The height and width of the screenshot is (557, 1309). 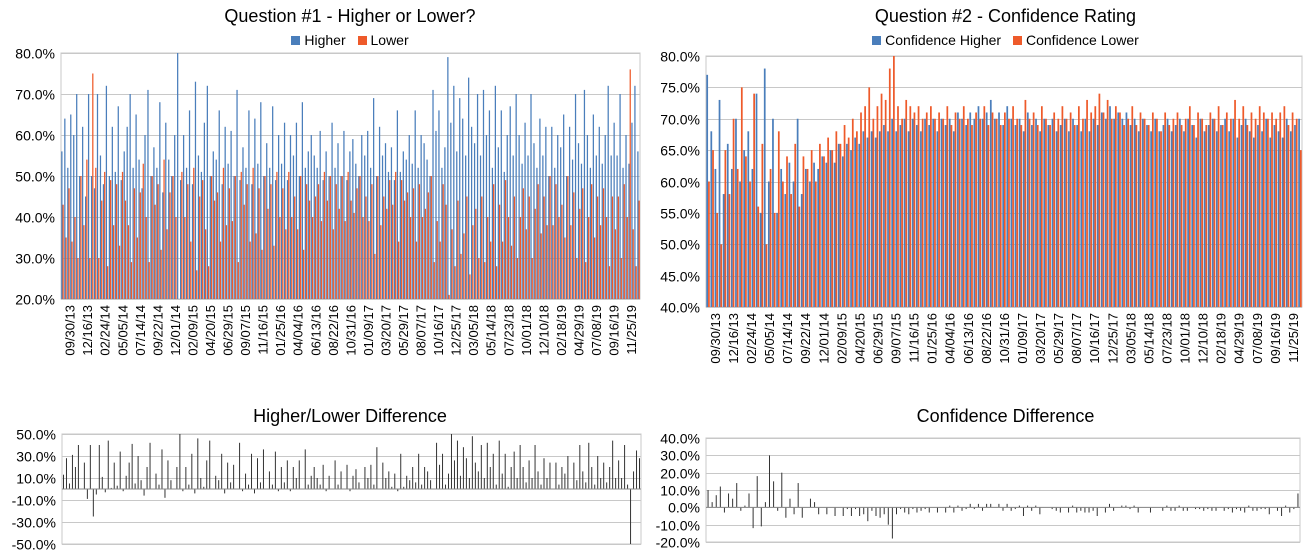 I want to click on x-tick-label: 02/24/14, so click(x=105, y=330).